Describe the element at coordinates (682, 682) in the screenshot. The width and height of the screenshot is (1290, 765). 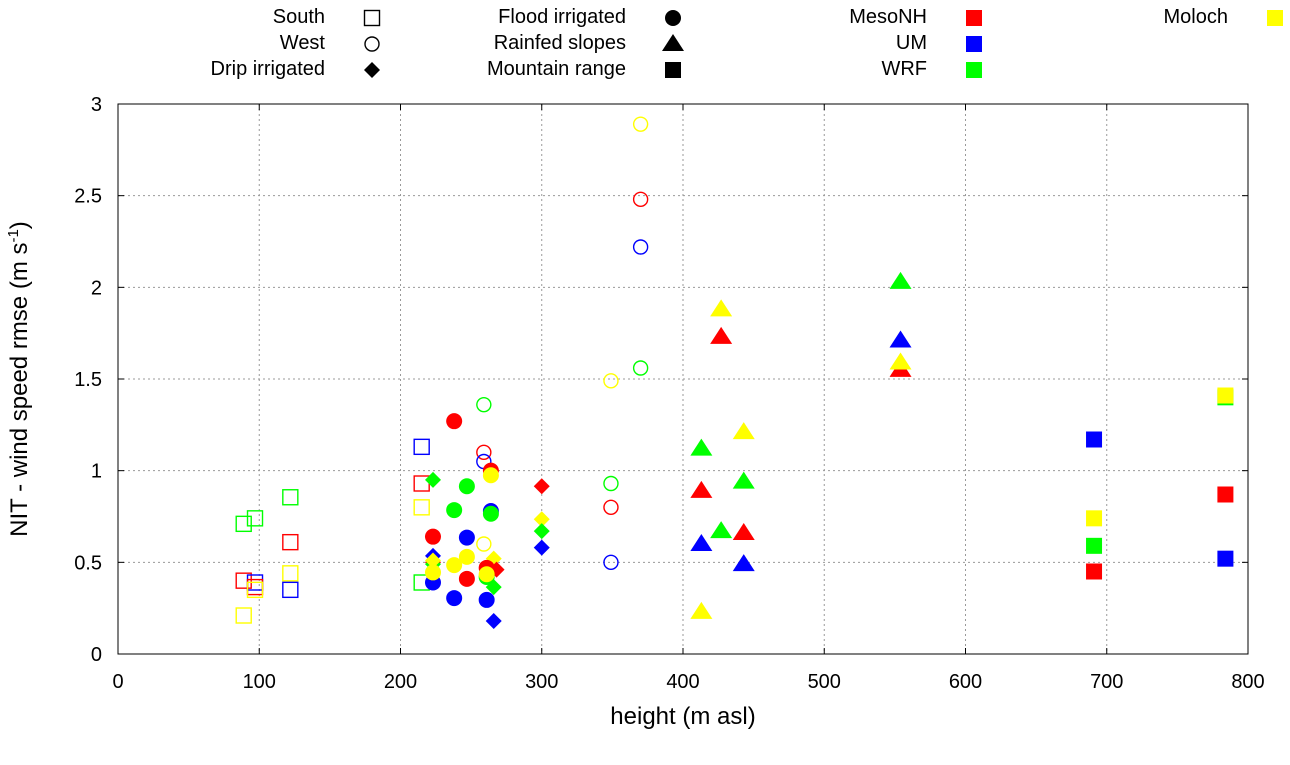
I see `x-tick-label: 400` at that location.